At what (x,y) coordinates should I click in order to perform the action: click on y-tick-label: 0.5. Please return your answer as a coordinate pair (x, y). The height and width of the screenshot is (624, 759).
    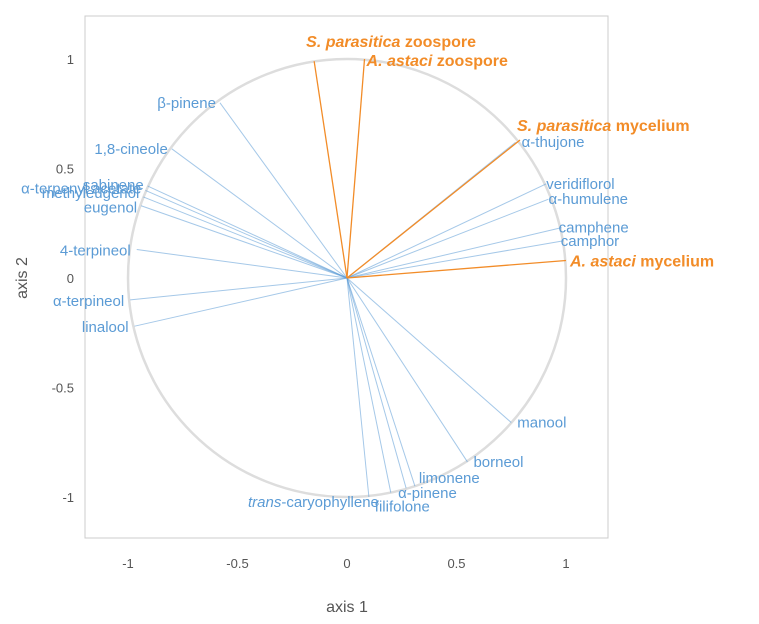
    Looking at the image, I should click on (65, 169).